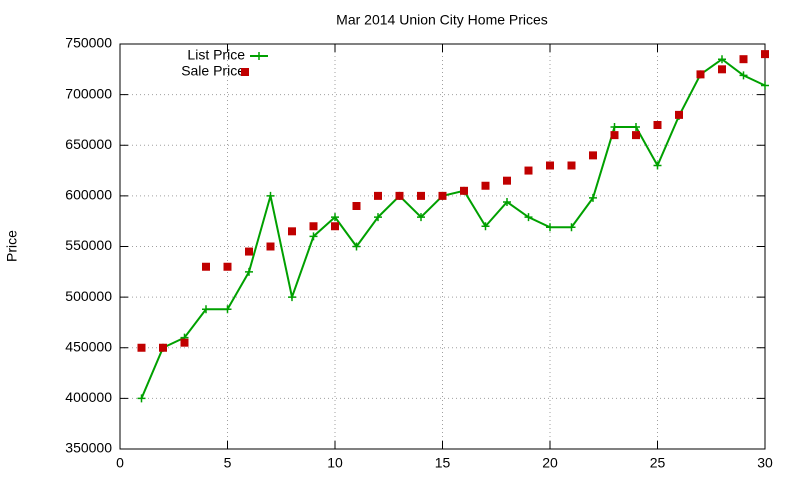 Image resolution: width=800 pixels, height=480 pixels. What do you see at coordinates (228, 463) in the screenshot?
I see `x-tick-label: 5` at bounding box center [228, 463].